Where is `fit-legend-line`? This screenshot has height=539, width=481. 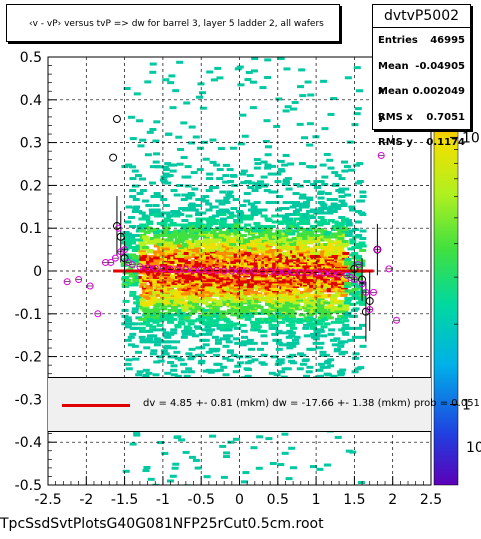 fit-legend-line is located at coordinates (96, 405).